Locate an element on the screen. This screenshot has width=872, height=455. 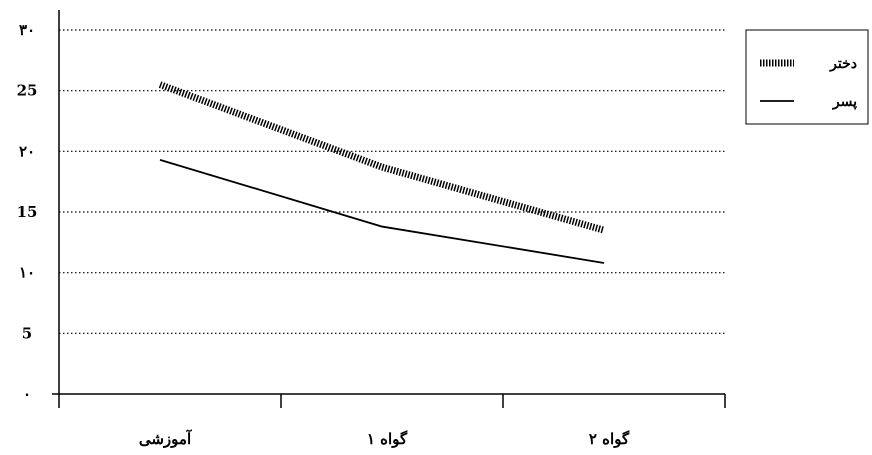
legend-label-pesar: پسر is located at coordinates (844, 102).